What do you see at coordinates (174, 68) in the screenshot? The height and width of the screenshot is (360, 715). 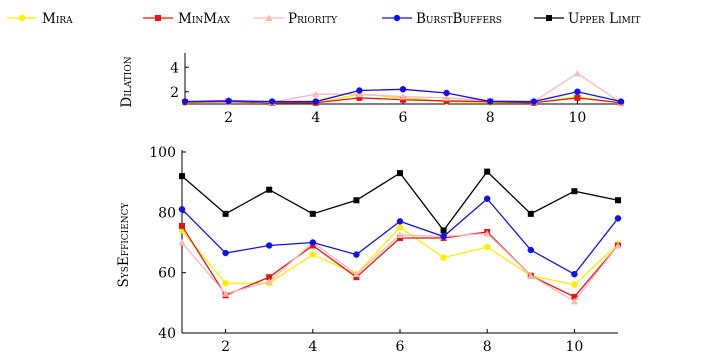 I see `y-tick-label: 4` at bounding box center [174, 68].